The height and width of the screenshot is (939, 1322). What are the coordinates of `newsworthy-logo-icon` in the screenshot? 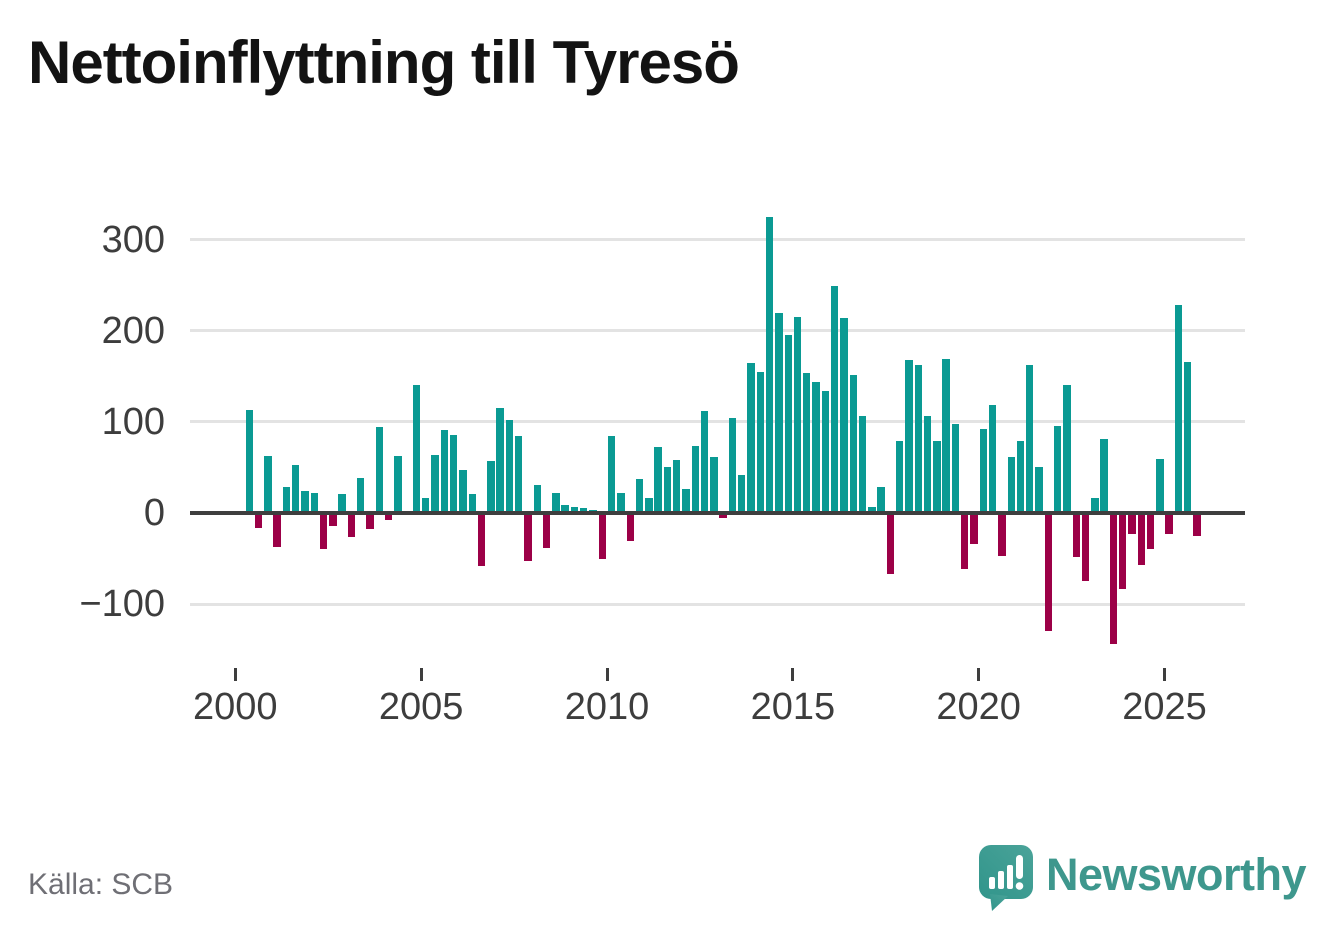 It's located at (1007, 880).